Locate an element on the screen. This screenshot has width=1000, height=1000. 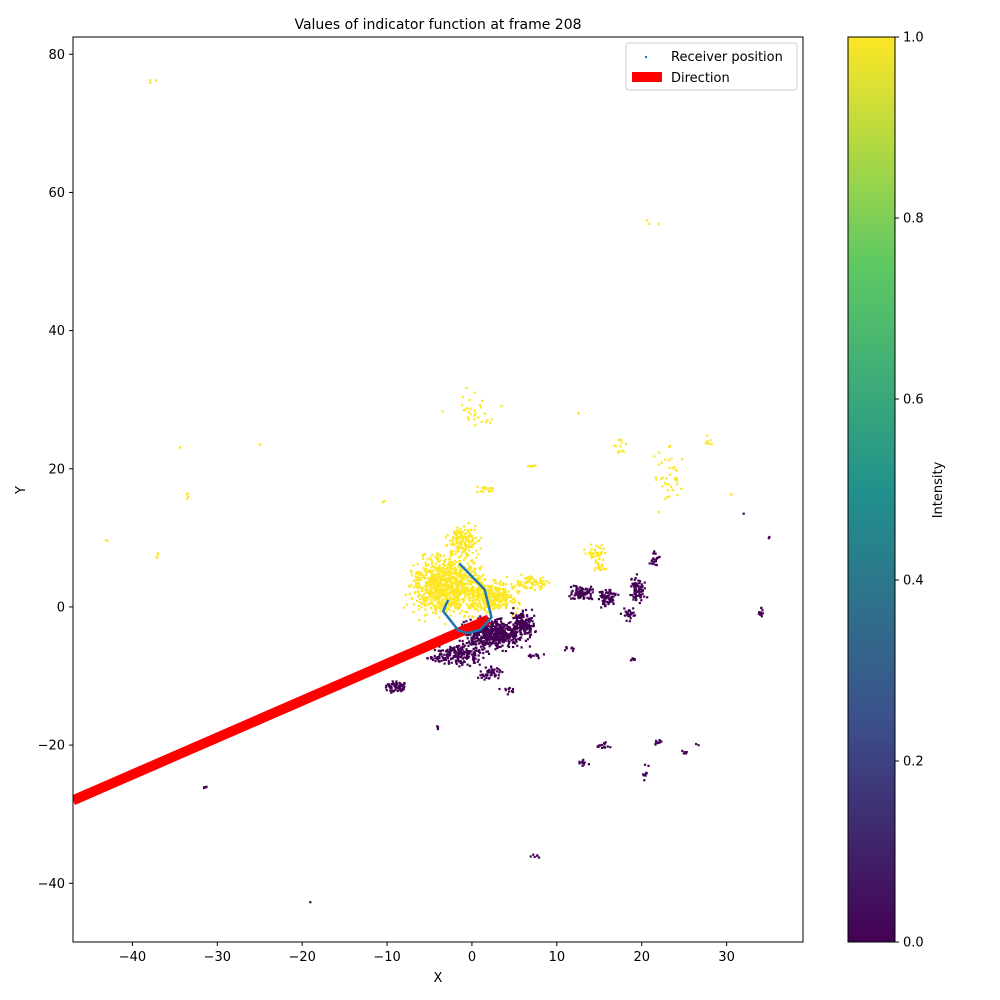
direction-line is located at coordinates (282, 709).